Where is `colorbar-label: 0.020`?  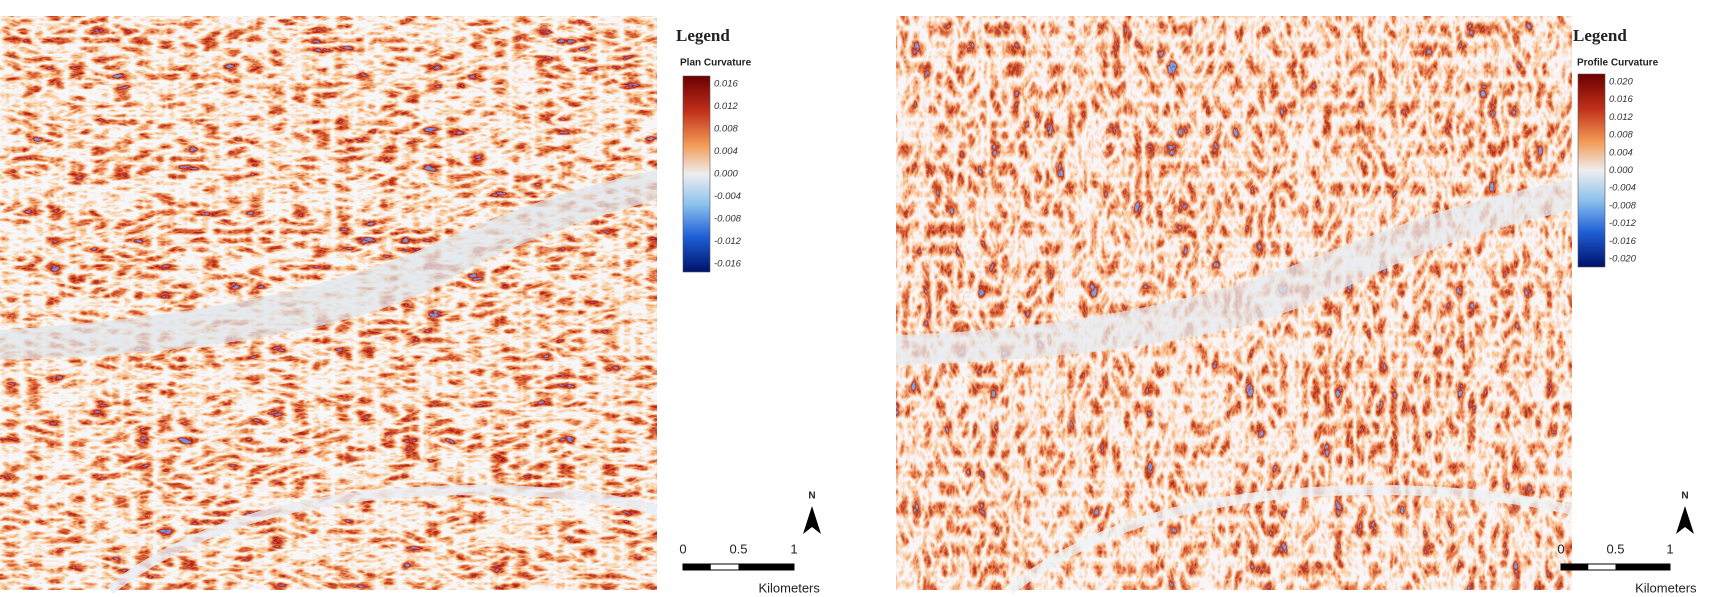
colorbar-label: 0.020 is located at coordinates (1621, 82).